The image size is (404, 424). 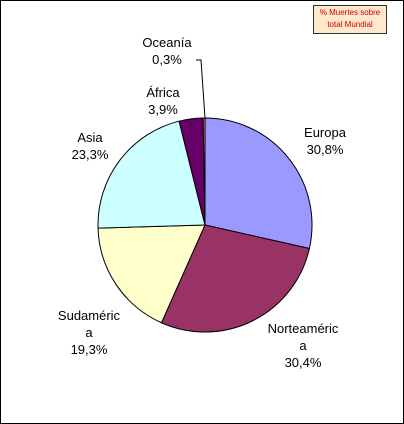 What do you see at coordinates (350, 12) in the screenshot?
I see `legend-text: % Muertes sobre` at bounding box center [350, 12].